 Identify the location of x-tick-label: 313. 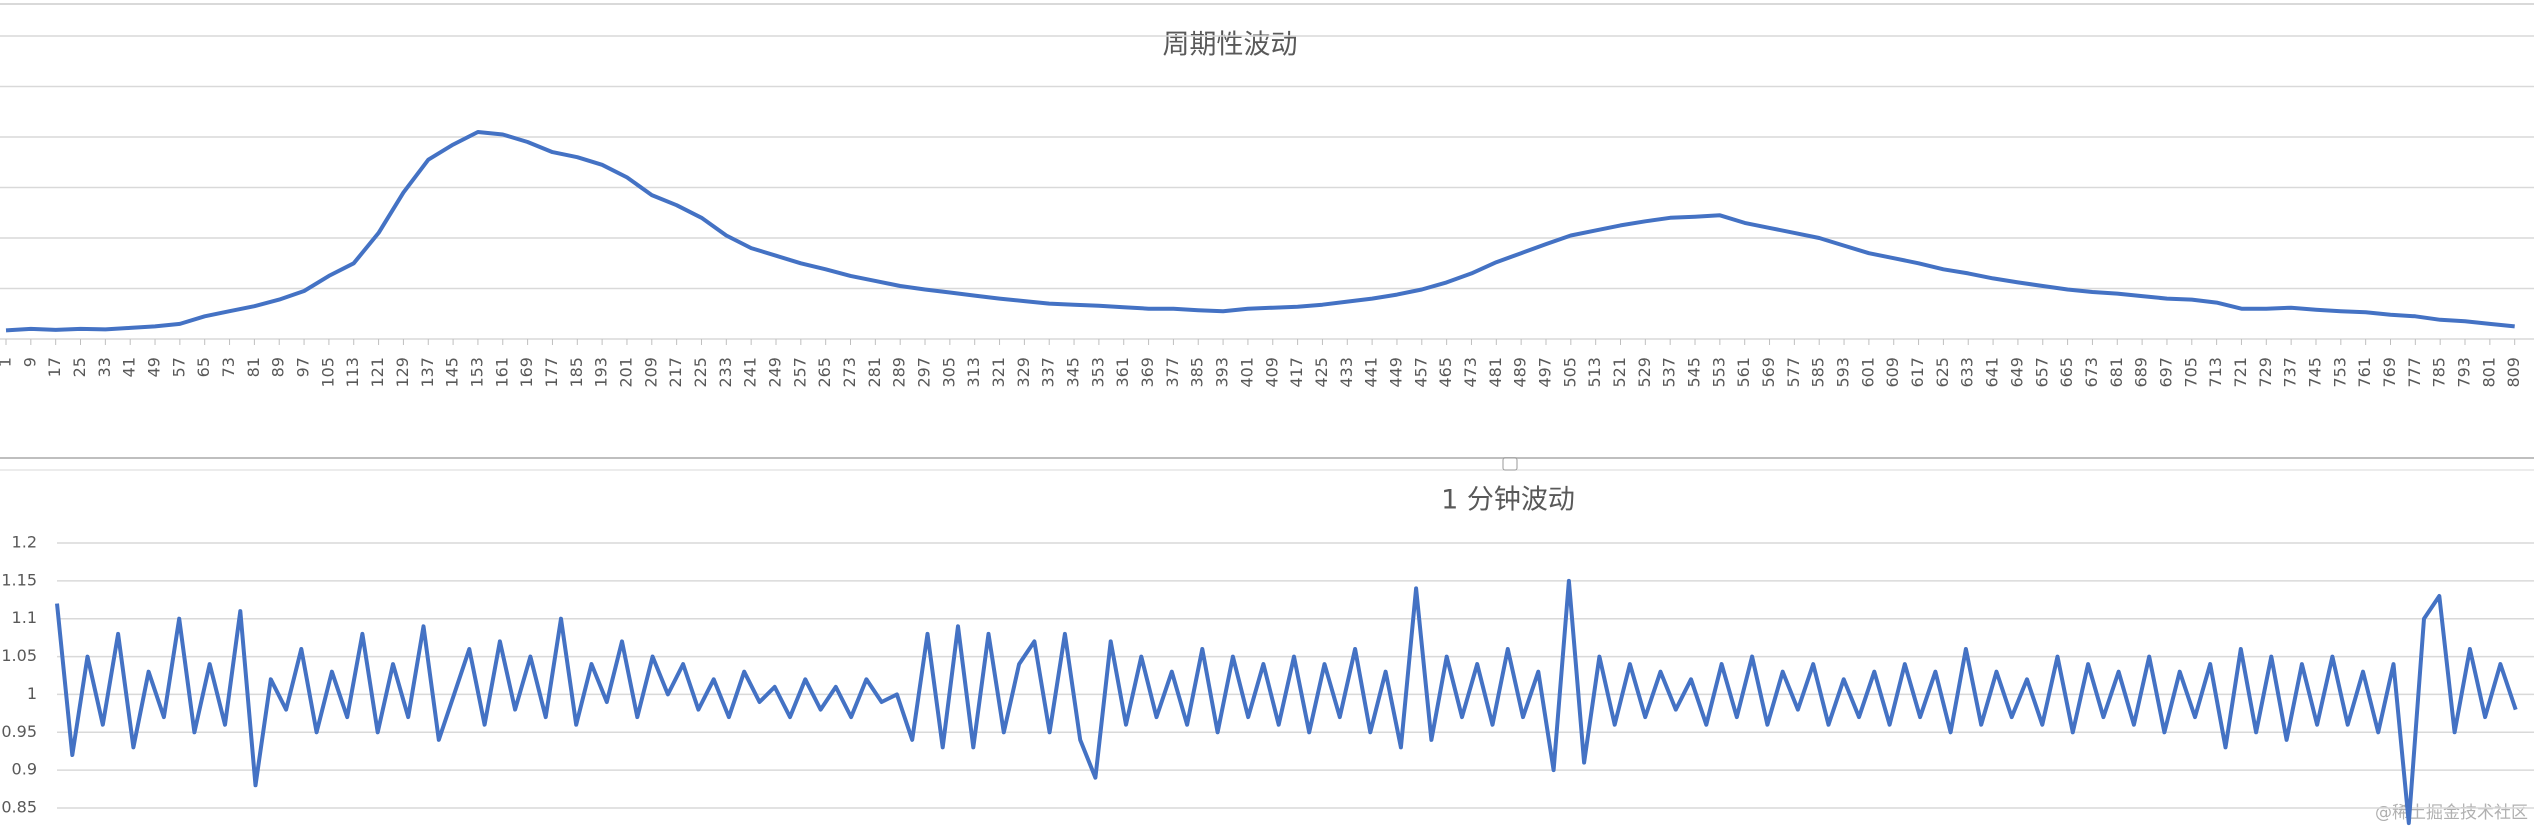
(973, 372).